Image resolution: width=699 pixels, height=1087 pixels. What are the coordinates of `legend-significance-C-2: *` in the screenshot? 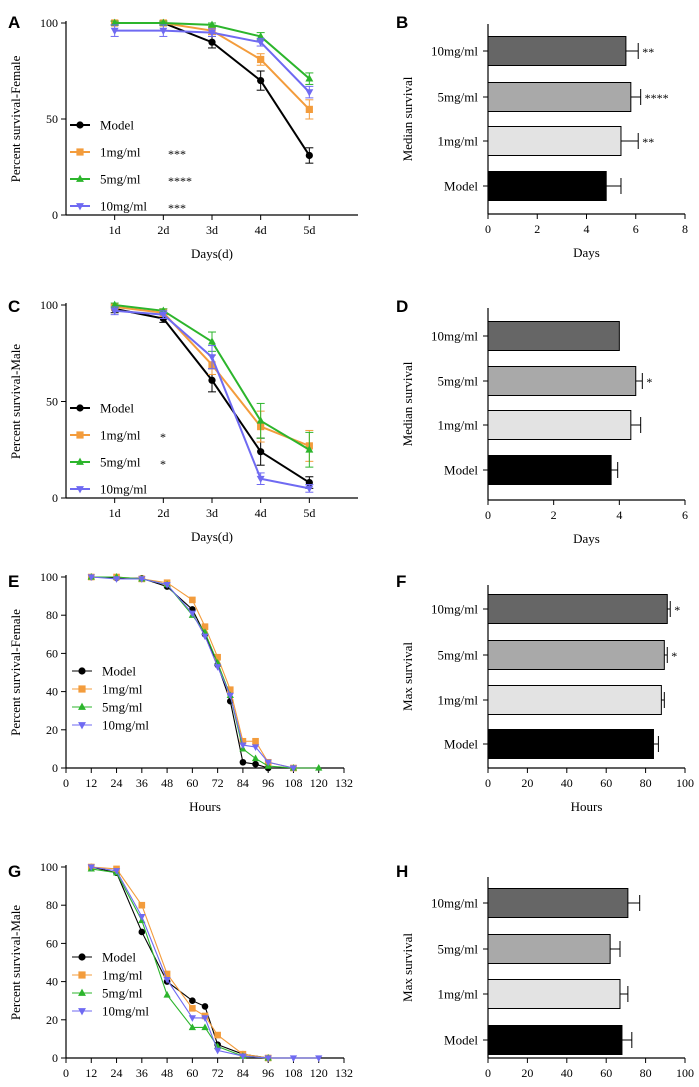 It's located at (163, 464).